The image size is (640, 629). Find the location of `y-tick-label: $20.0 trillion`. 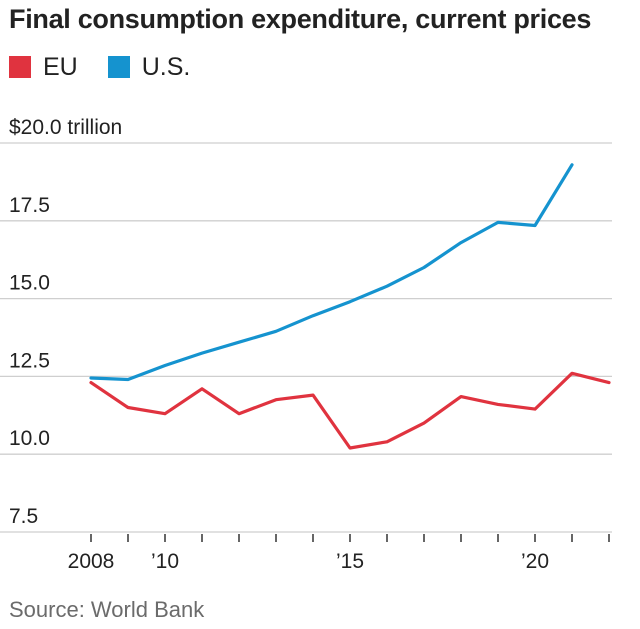

y-tick-label: $20.0 trillion is located at coordinates (65, 127).